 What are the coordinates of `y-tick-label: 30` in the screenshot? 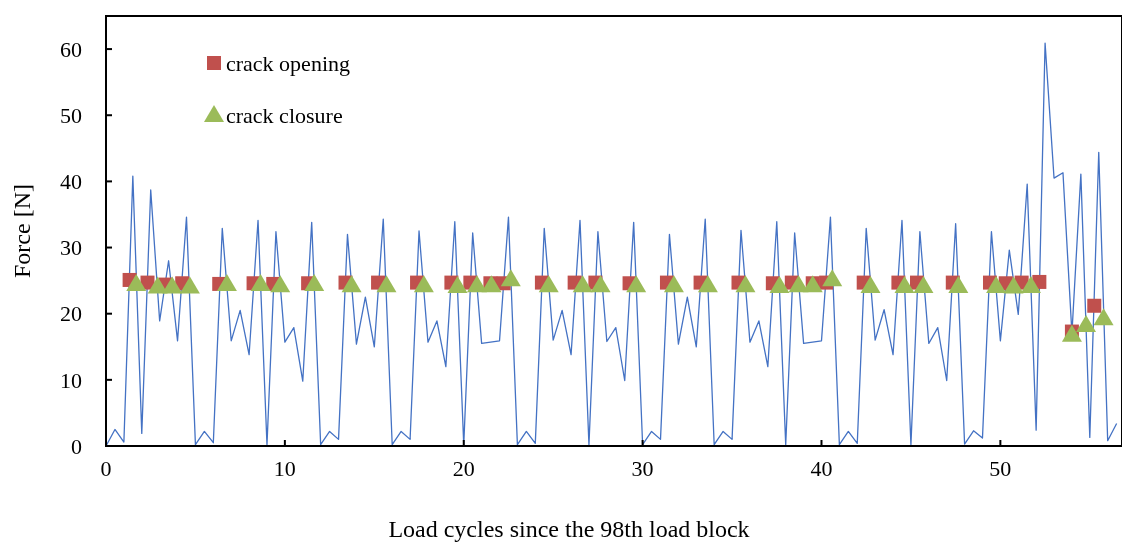 It's located at (71, 248).